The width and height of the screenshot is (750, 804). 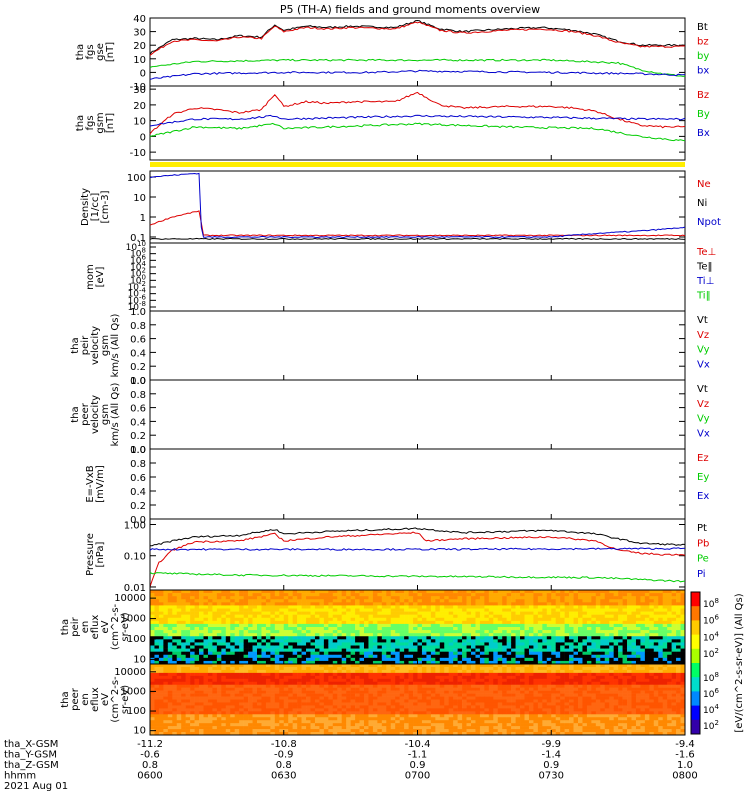 I want to click on y-axis-label-line: sr-eV), so click(x=125, y=626).